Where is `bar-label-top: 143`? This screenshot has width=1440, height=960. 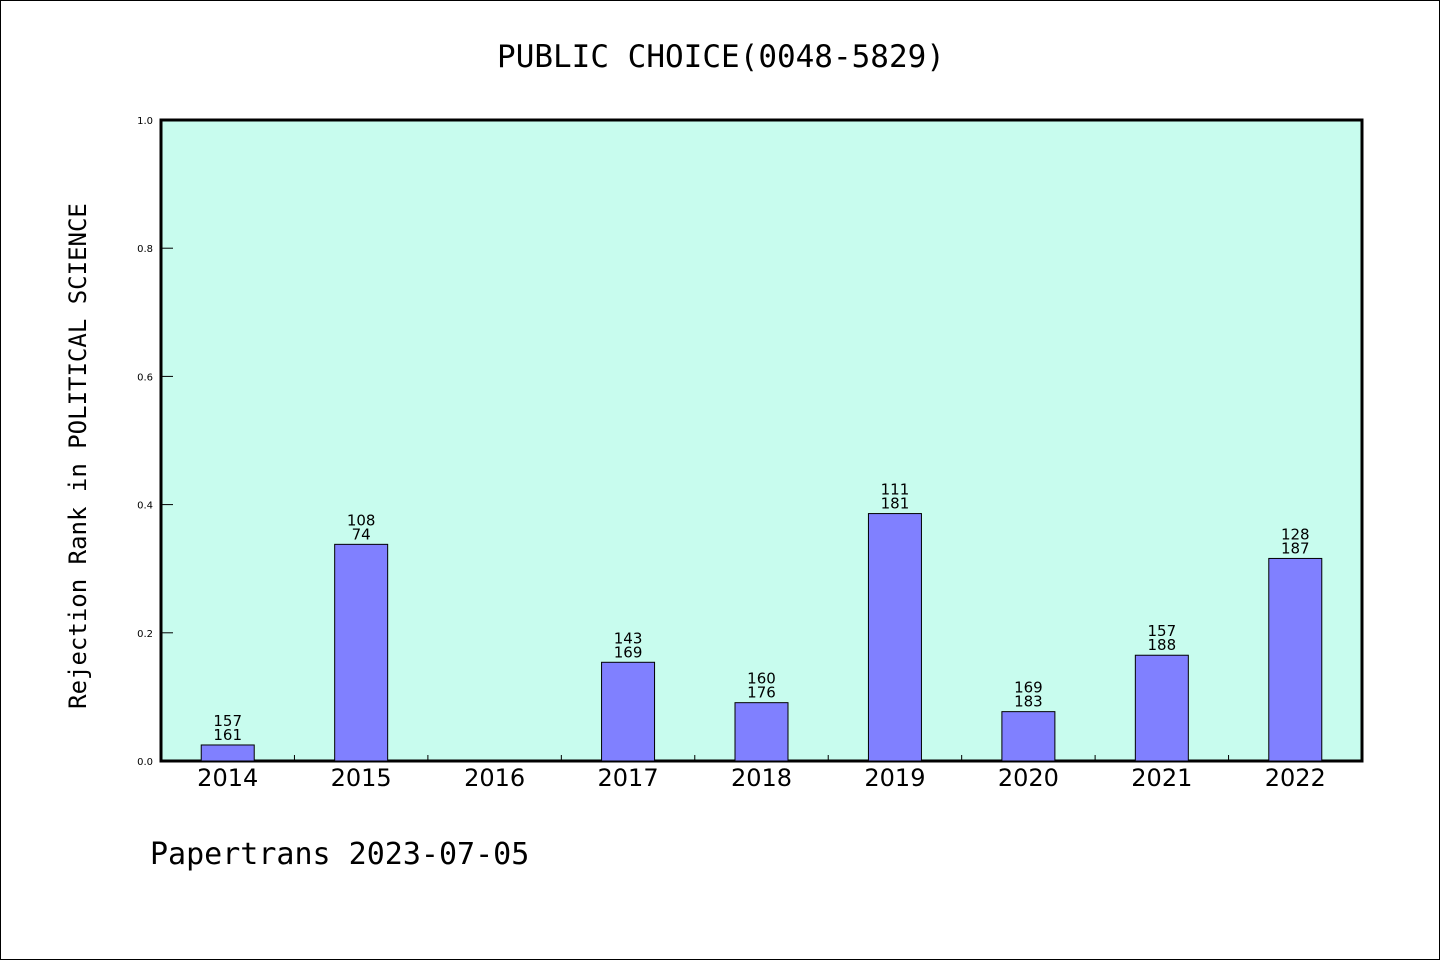
bar-label-top: 143 is located at coordinates (628, 638).